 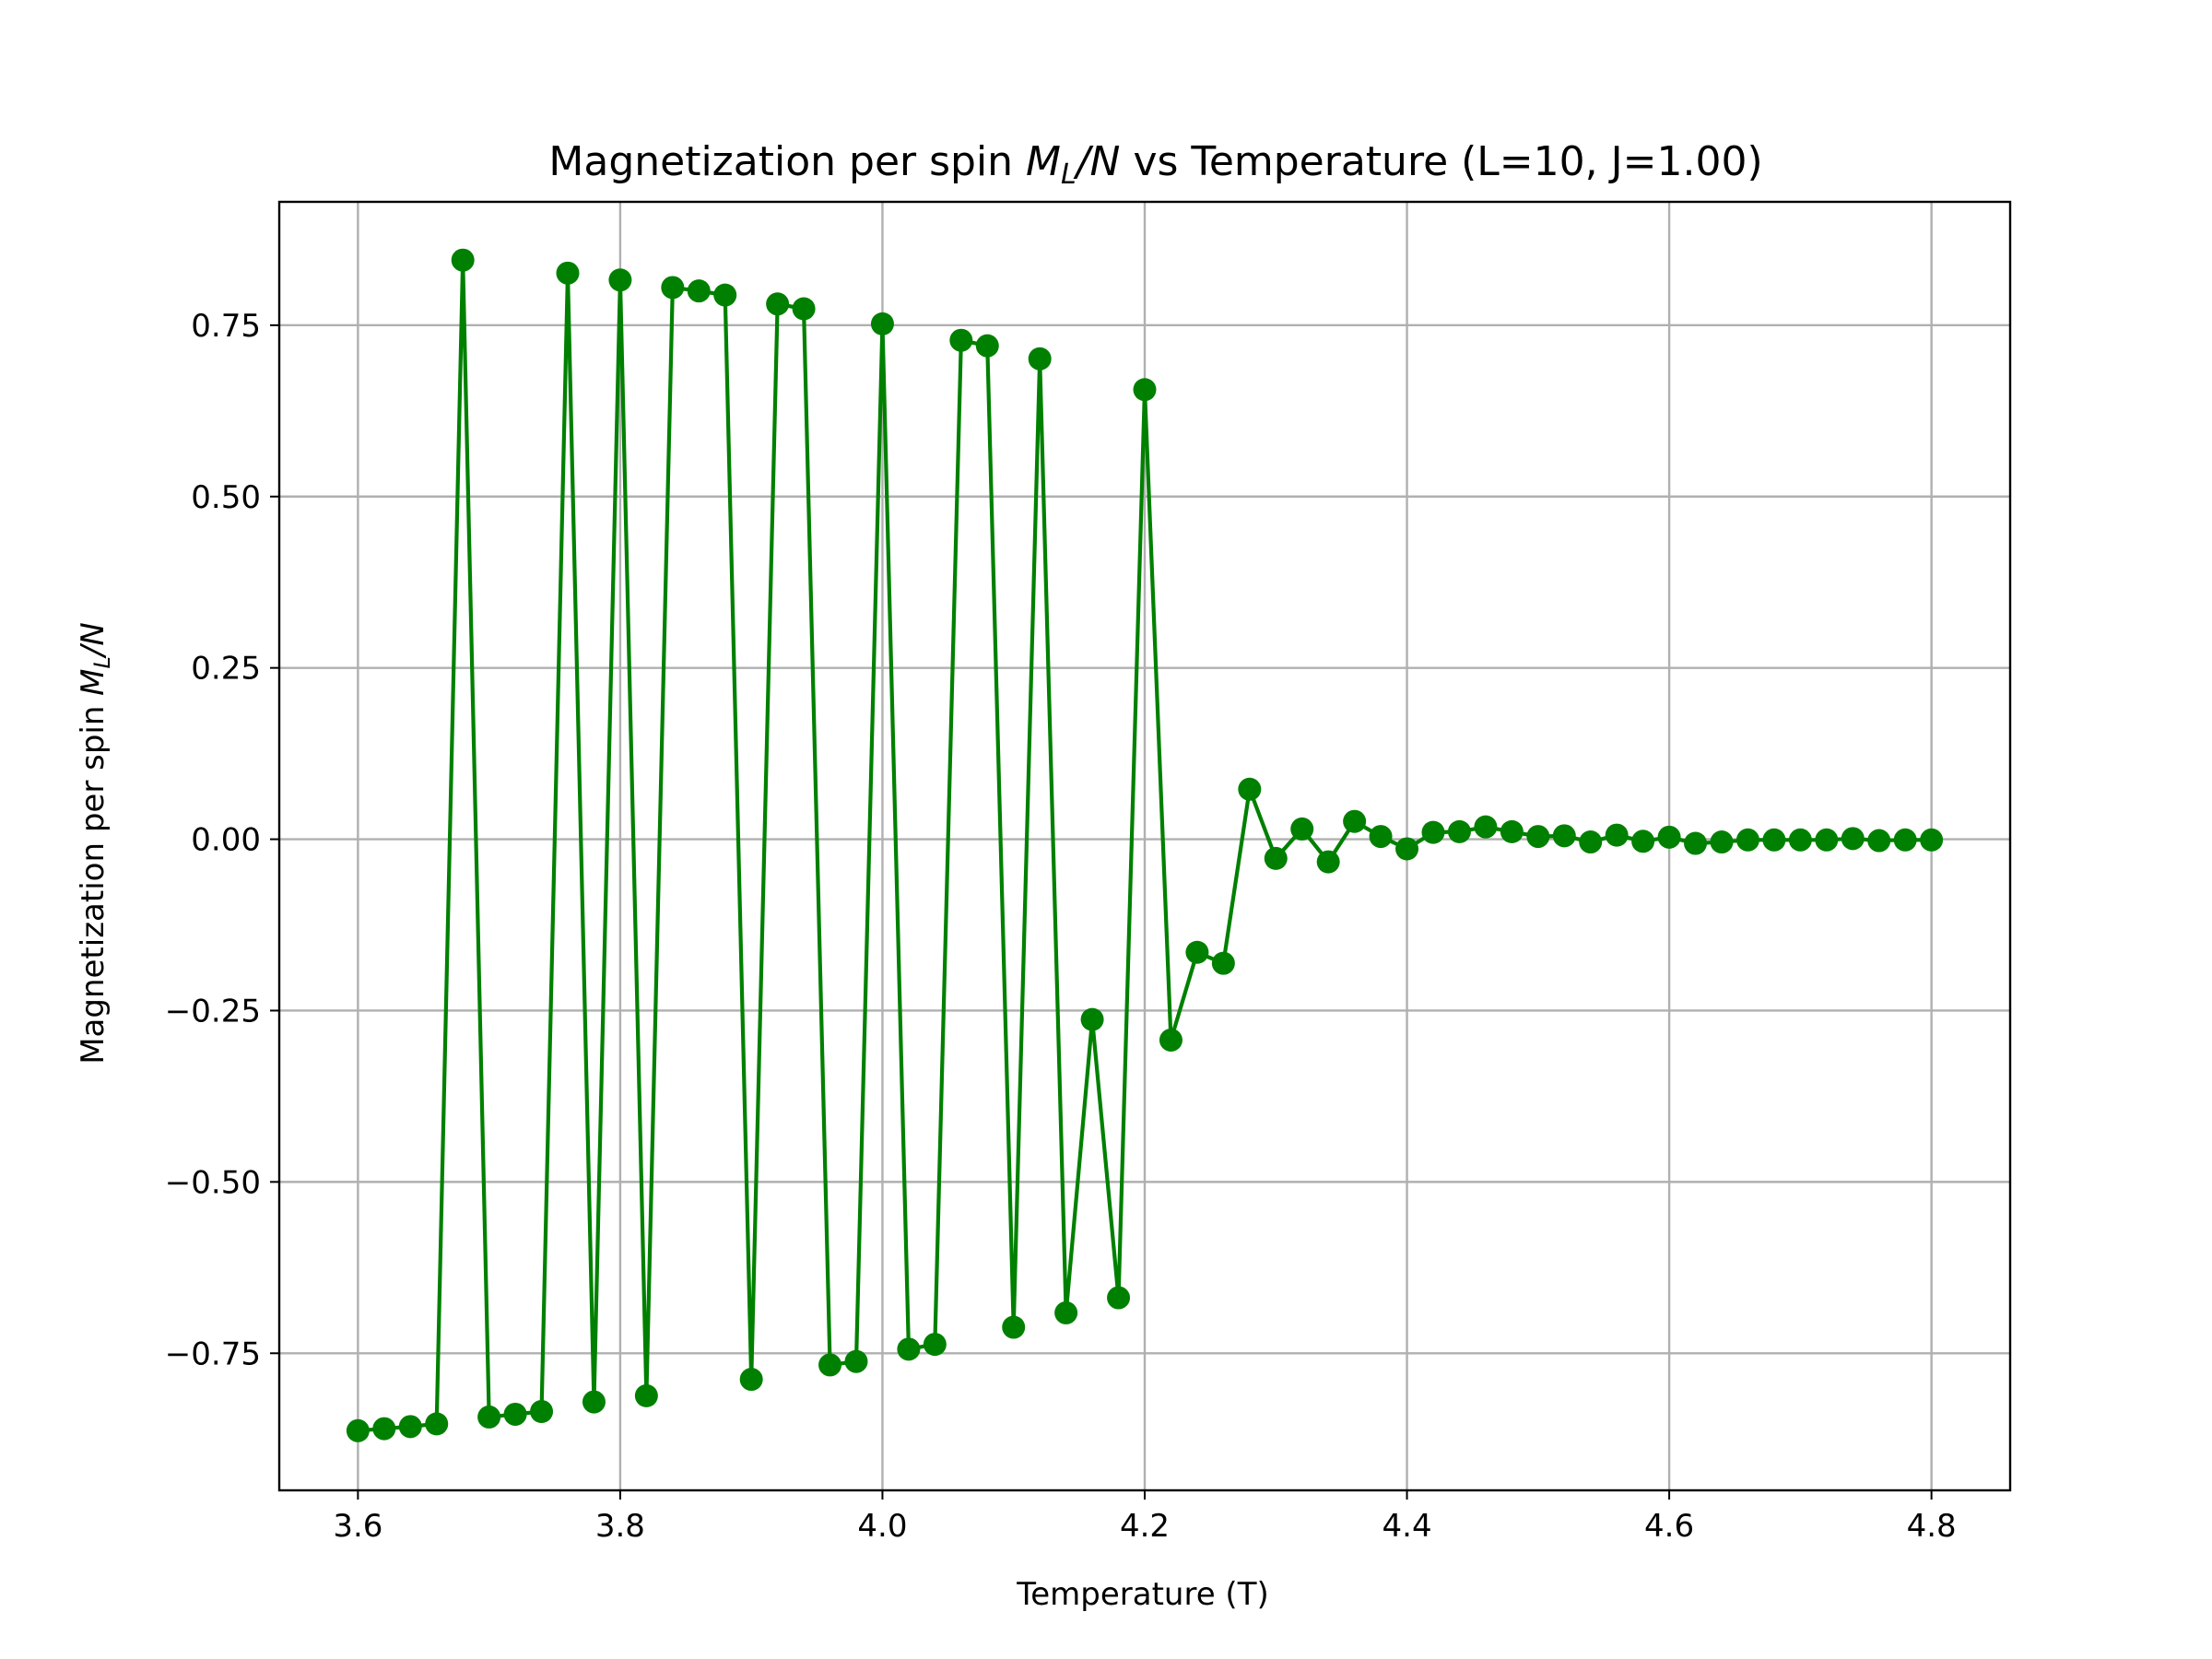 What do you see at coordinates (93, 681) in the screenshot?
I see `y-axis-label-math-m: M` at bounding box center [93, 681].